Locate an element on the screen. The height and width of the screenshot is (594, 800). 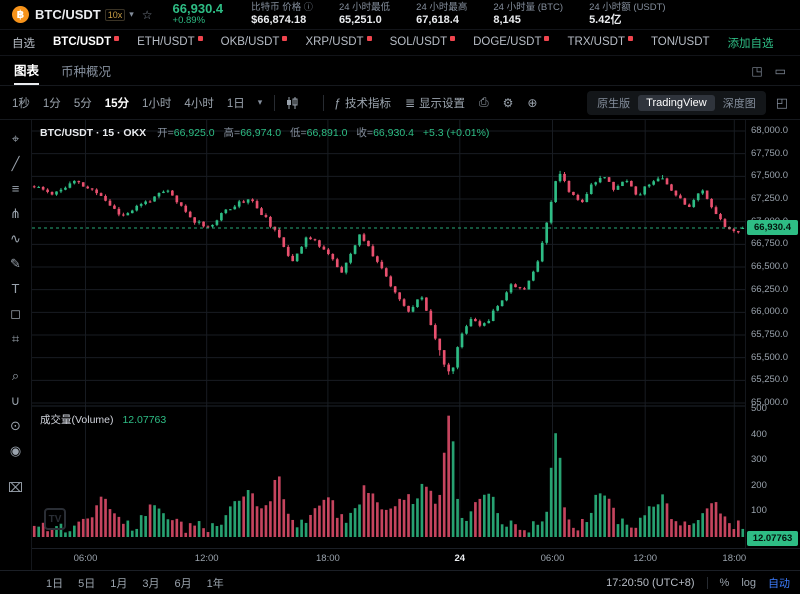
chart-mode-switch: 原生版 TradingView 深度图 is located at coordinates (676, 102).